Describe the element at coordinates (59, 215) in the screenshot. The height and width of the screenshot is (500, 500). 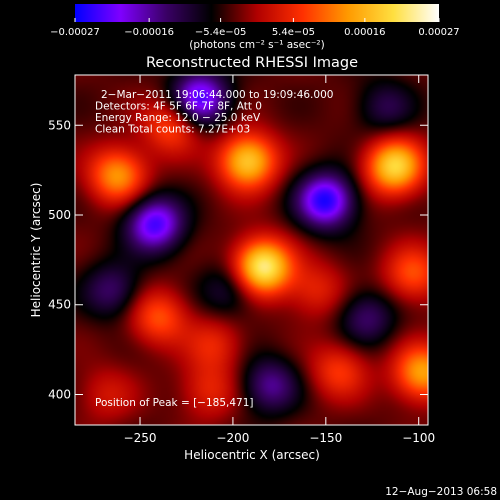
I see `y-tick-label: 500` at that location.